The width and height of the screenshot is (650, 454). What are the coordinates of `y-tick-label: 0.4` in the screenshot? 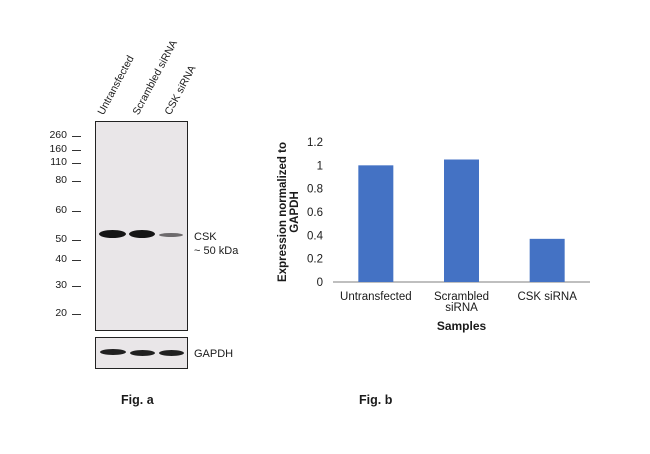 It's located at (315, 236).